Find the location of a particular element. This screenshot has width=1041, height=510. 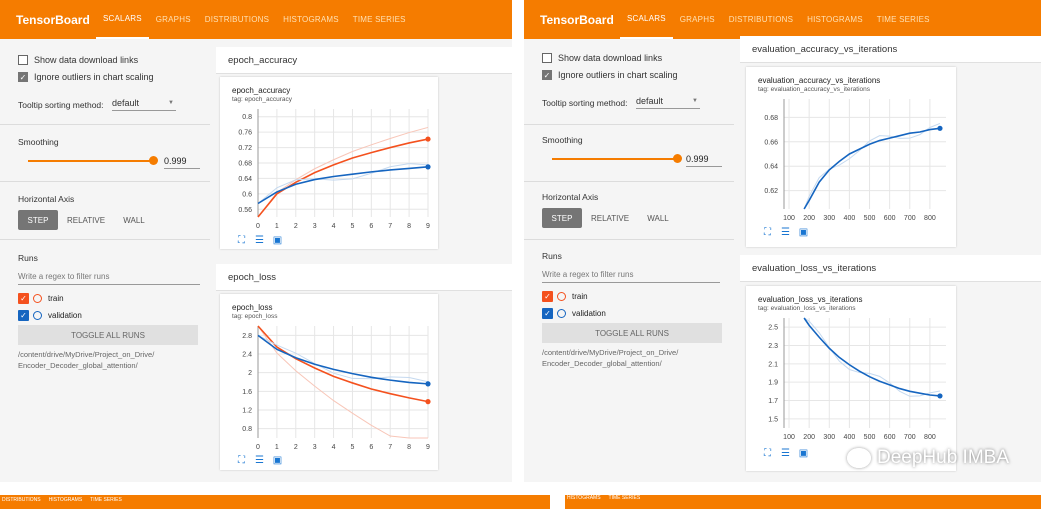

y-tick-label: 0.6 is located at coordinates (247, 194).